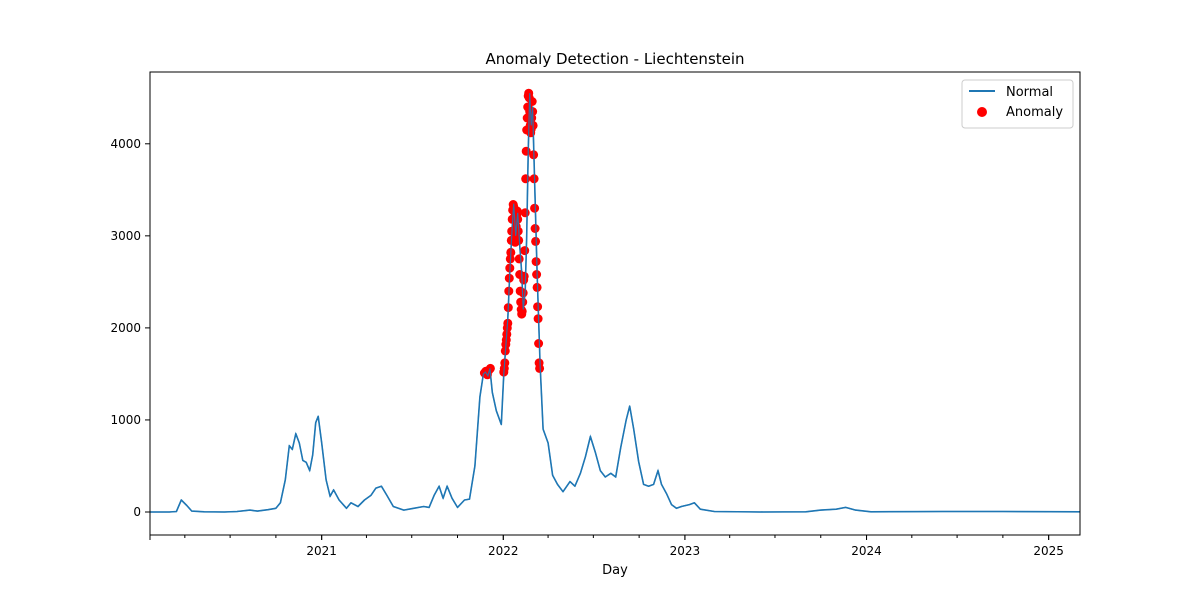  What do you see at coordinates (685, 551) in the screenshot?
I see `x-tick-label: 2023` at bounding box center [685, 551].